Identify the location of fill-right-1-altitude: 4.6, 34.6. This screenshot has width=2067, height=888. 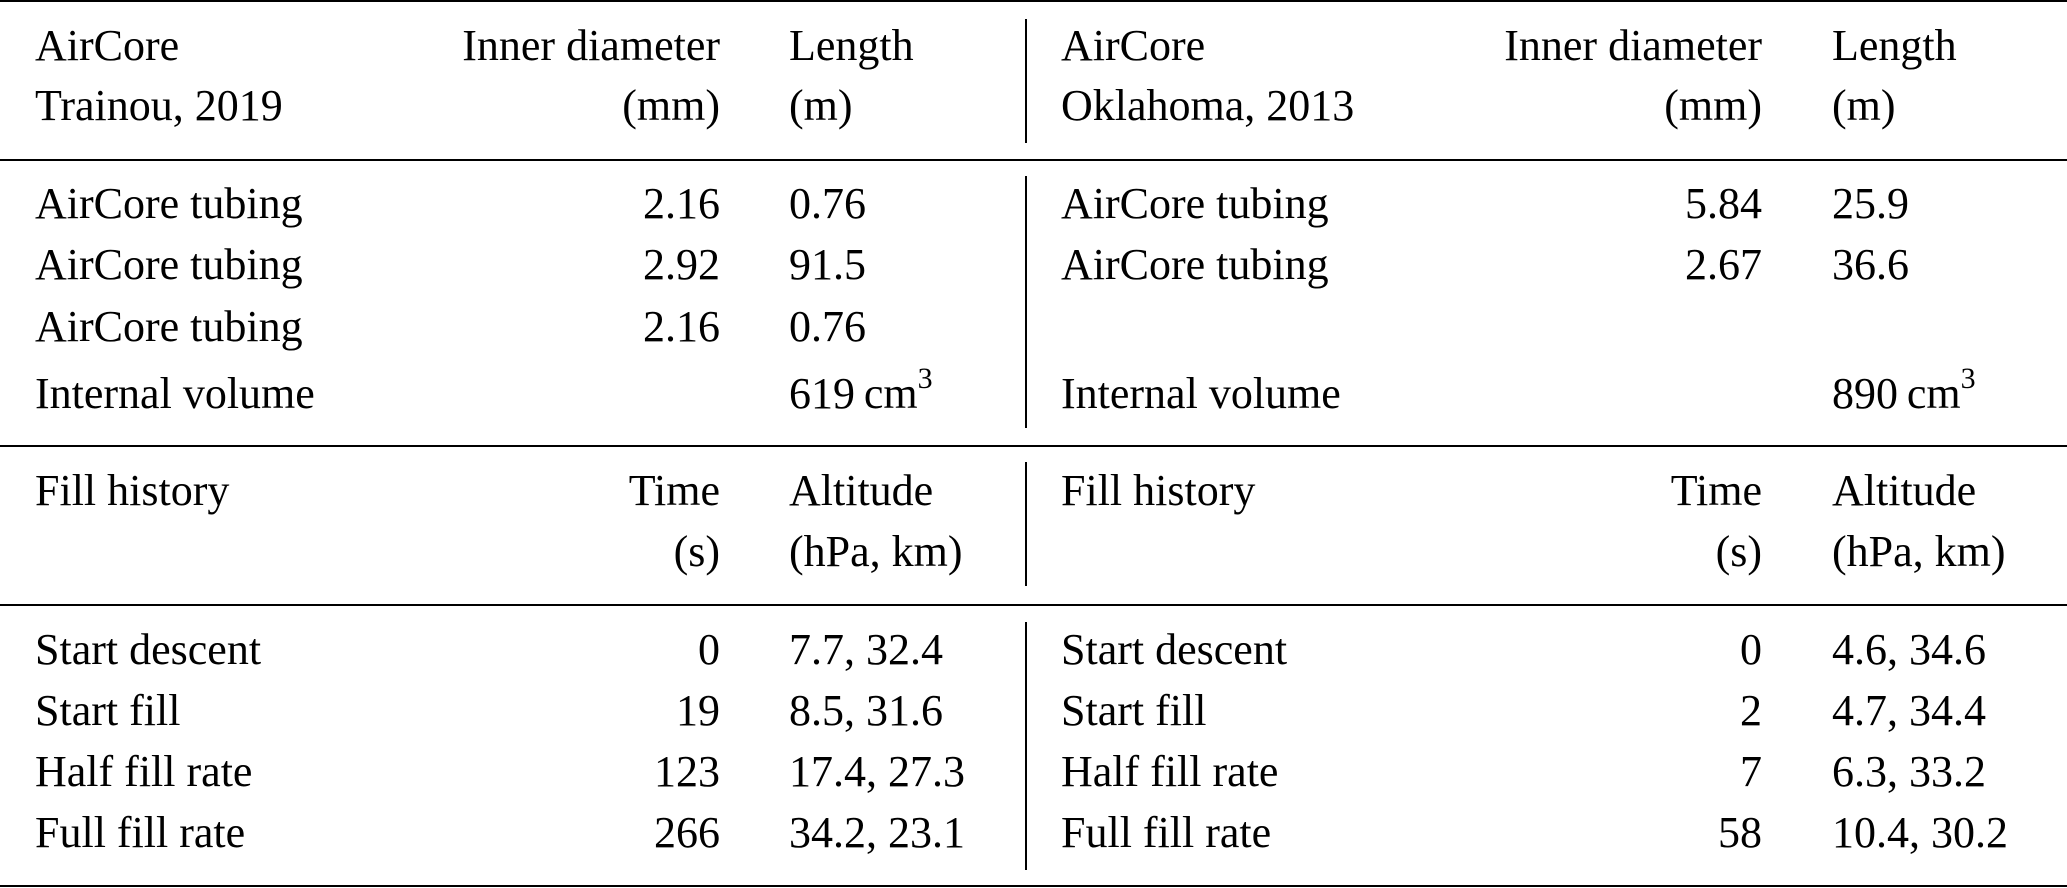
(1909, 649).